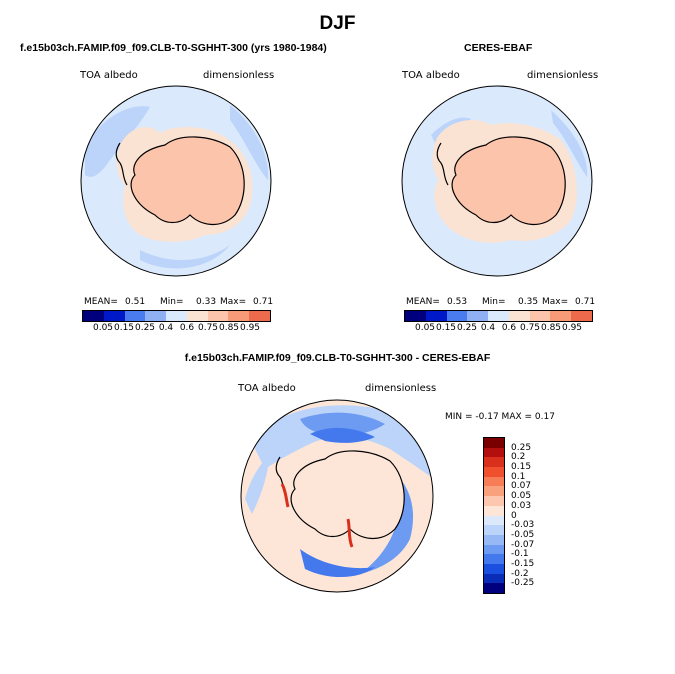 This screenshot has width=675, height=674. I want to click on panel1-mean-label: MEAN=, so click(101, 302).